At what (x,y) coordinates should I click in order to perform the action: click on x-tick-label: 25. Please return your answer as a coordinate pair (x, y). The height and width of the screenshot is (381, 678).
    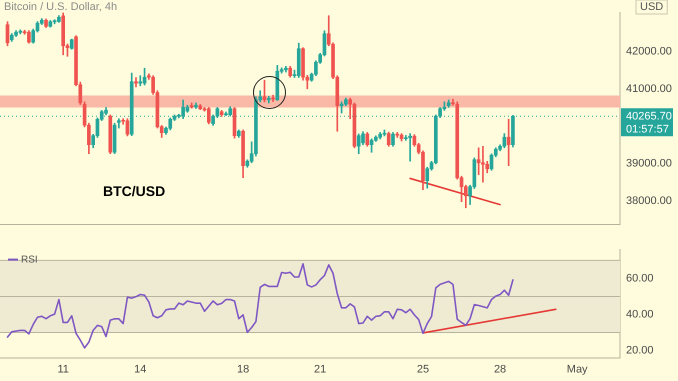
    Looking at the image, I should click on (423, 369).